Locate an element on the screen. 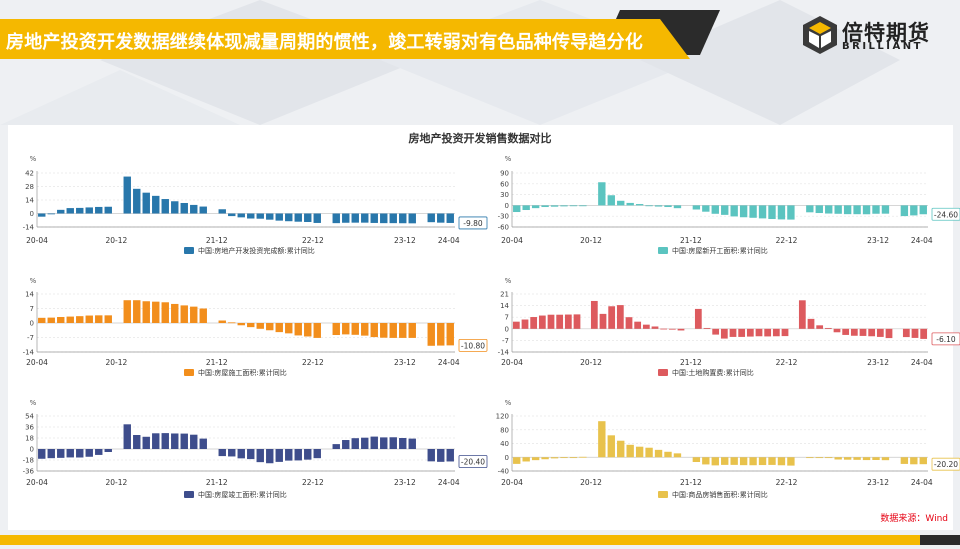 This screenshot has height=549, width=960. y-tick-label: -40 is located at coordinates (503, 472).